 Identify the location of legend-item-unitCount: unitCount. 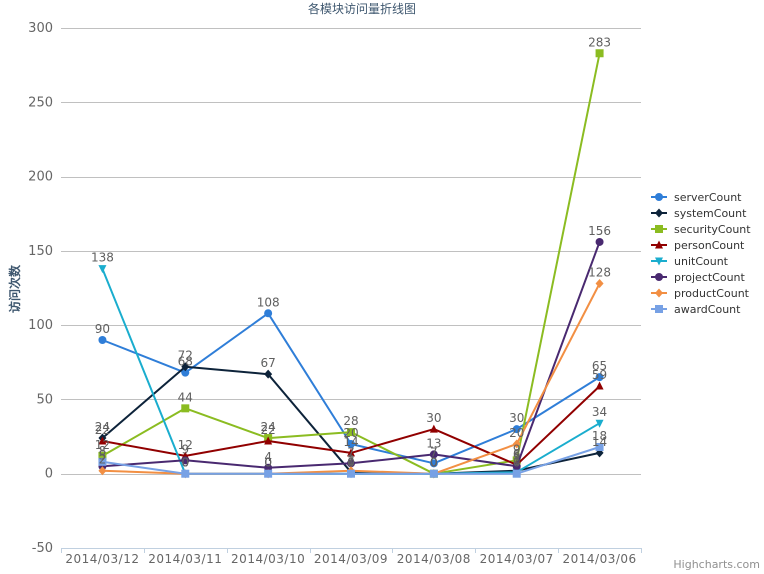
(690, 261).